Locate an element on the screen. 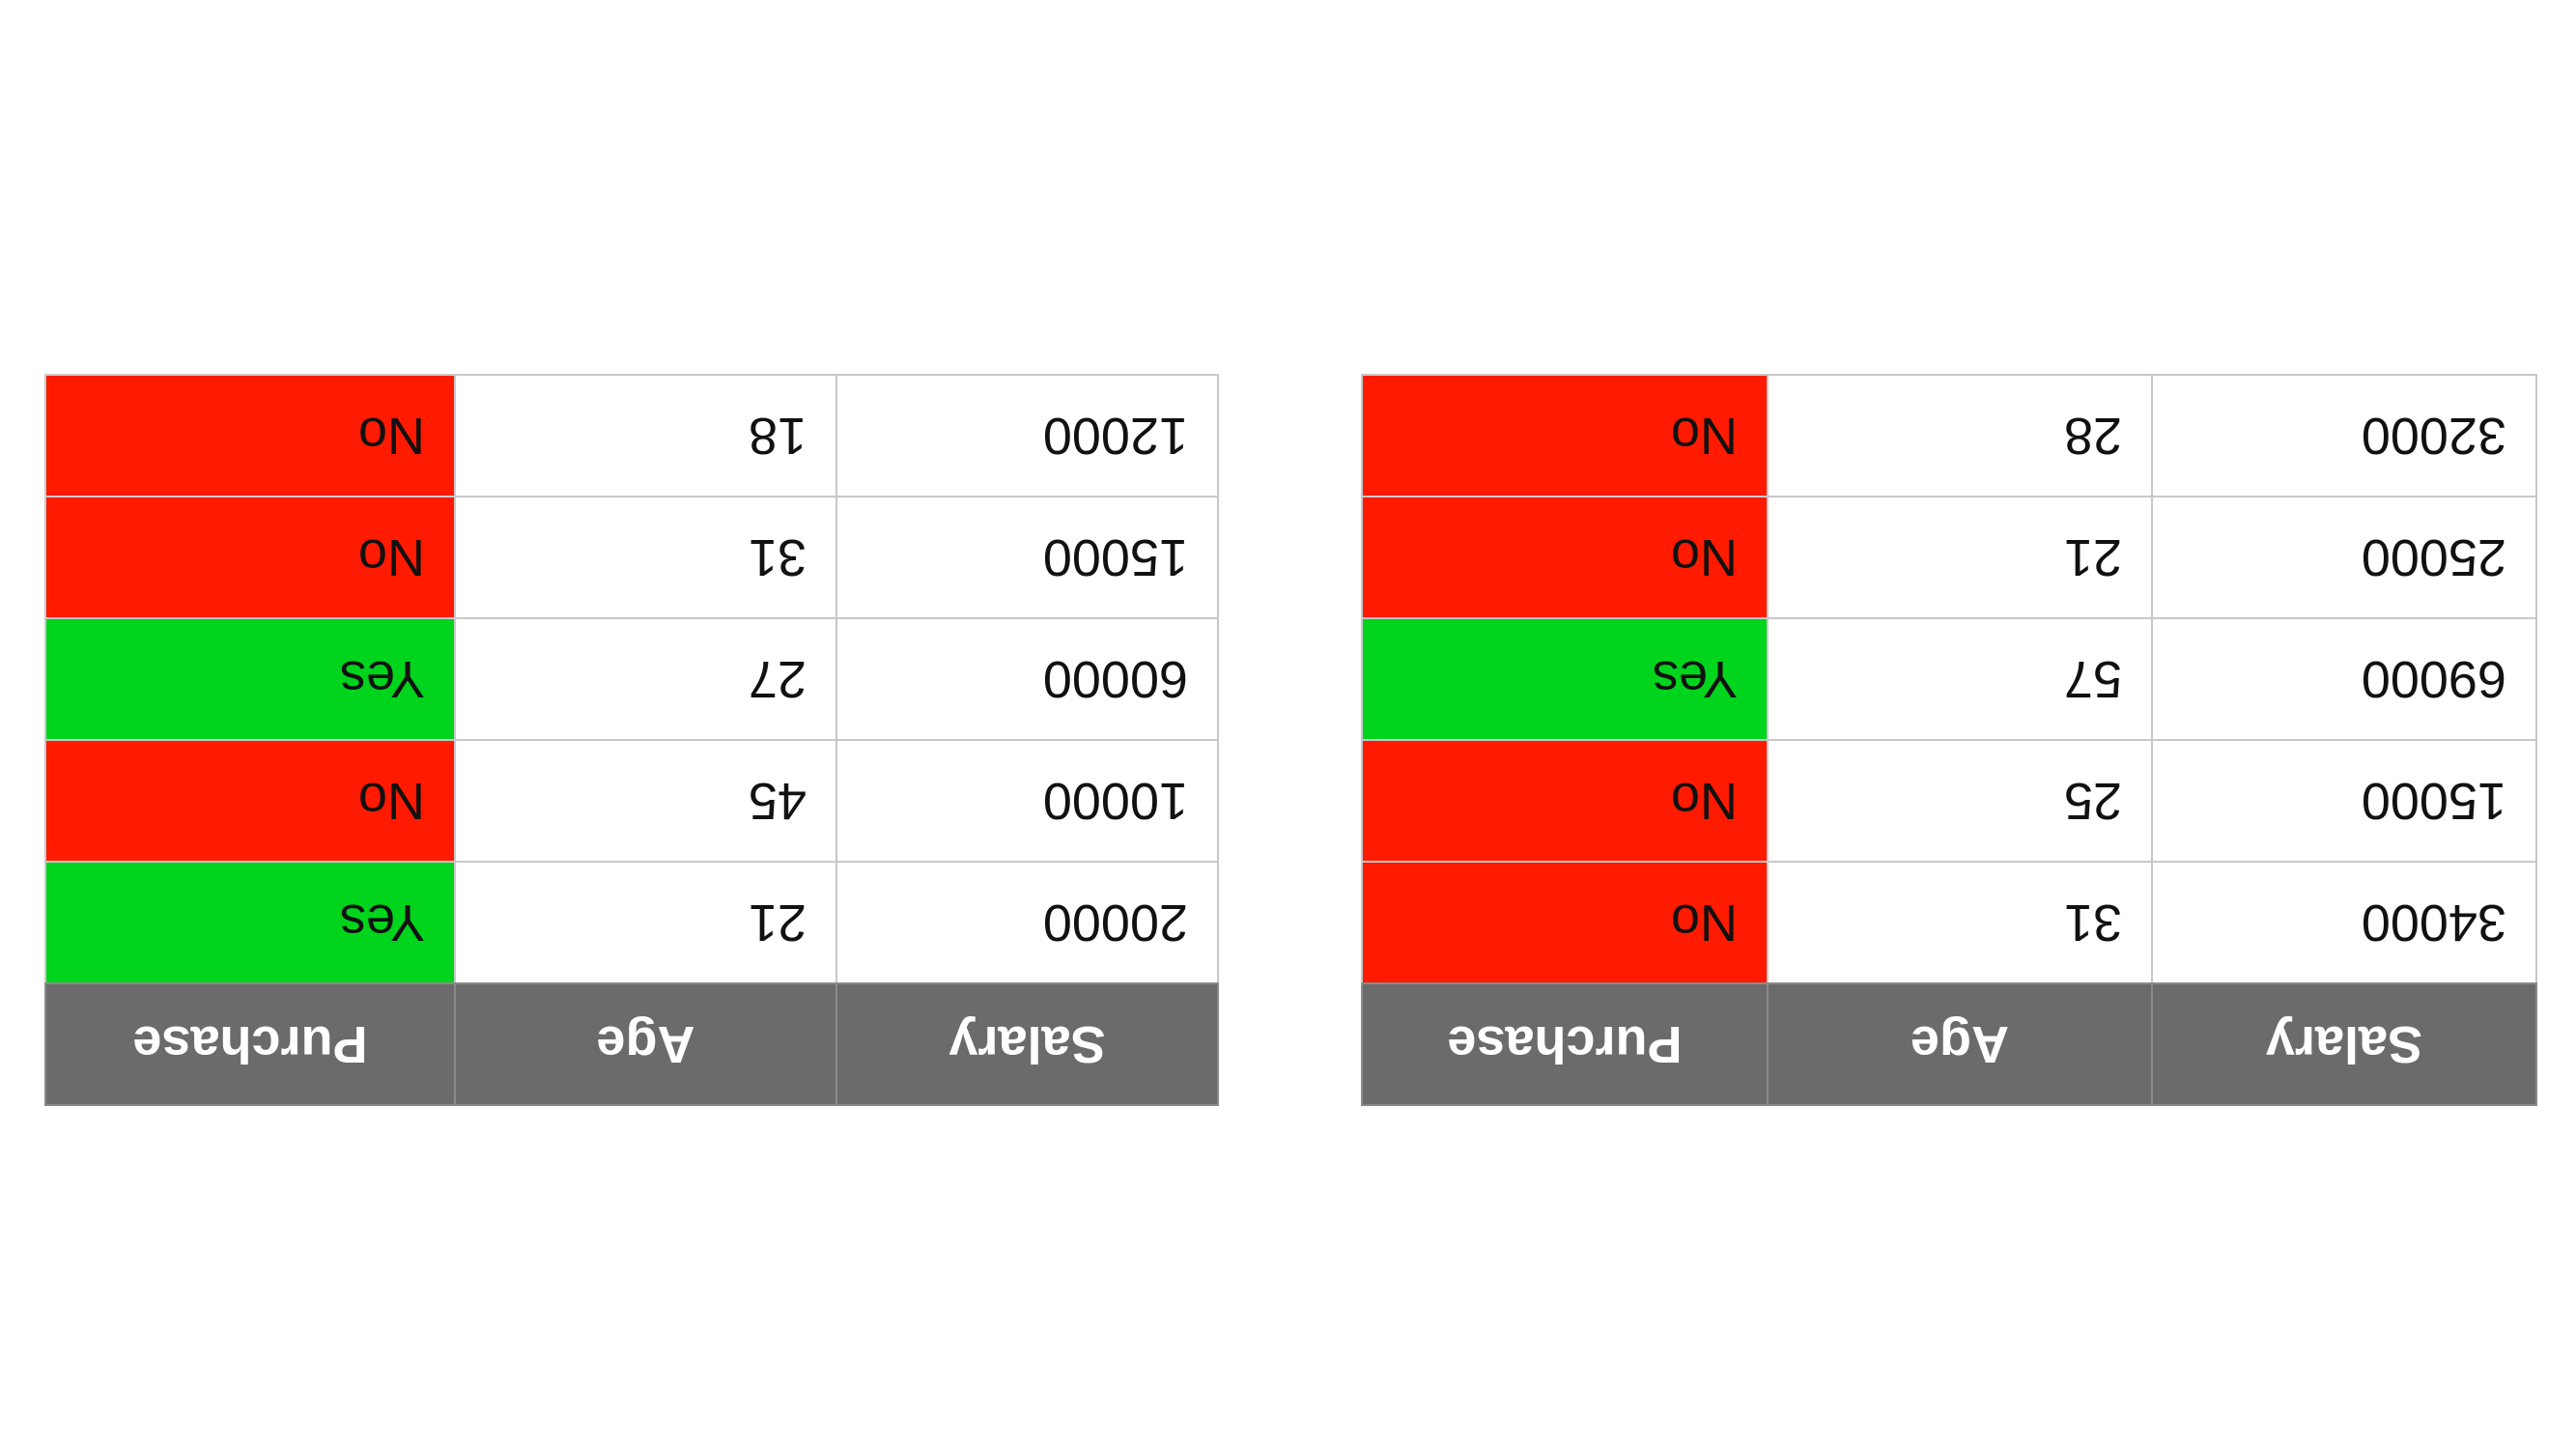 This screenshot has height=1449, width=2576. age-cell: 45 is located at coordinates (645, 801).